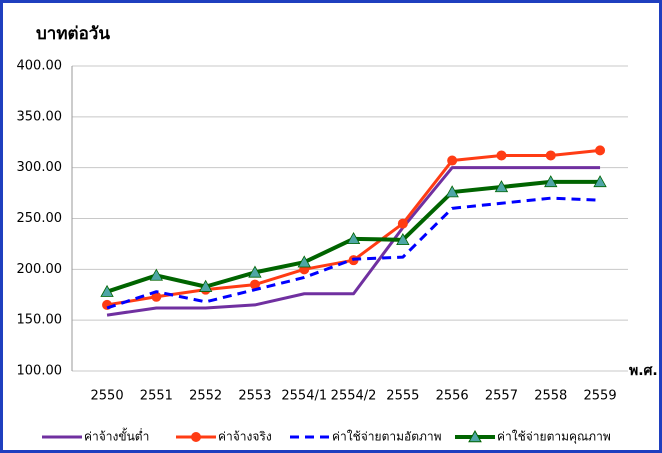 The width and height of the screenshot is (662, 453). What do you see at coordinates (643, 371) in the screenshot?
I see `x-axis-label: พ.ศ.` at bounding box center [643, 371].